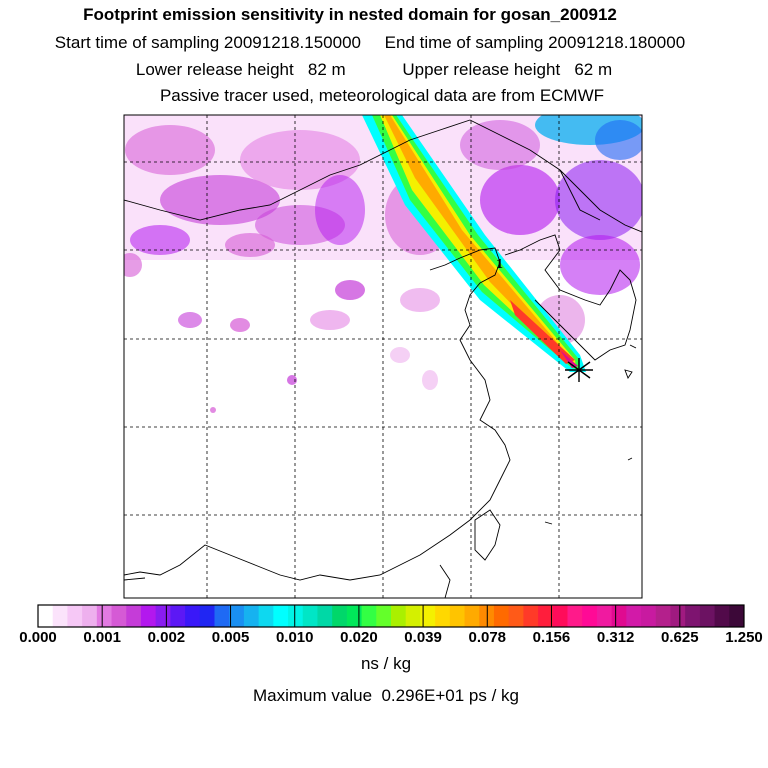 The width and height of the screenshot is (768, 768). I want to click on colorbar-tick-label: 0.039, so click(423, 637).